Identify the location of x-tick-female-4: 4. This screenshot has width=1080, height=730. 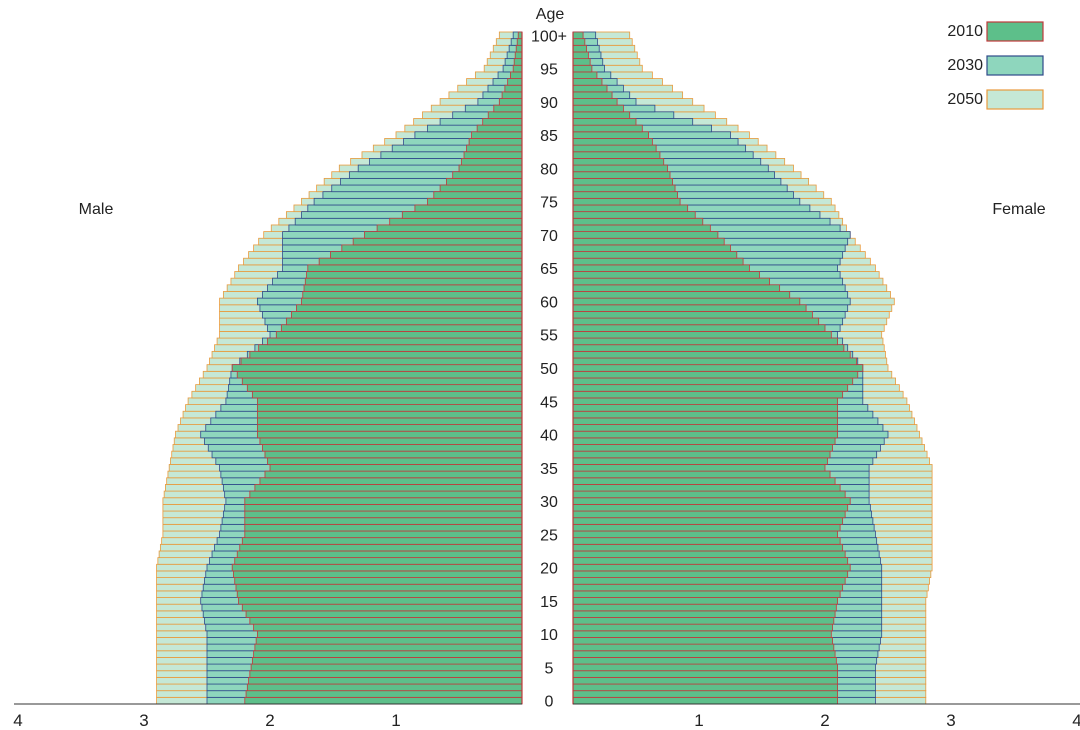
(1076, 720).